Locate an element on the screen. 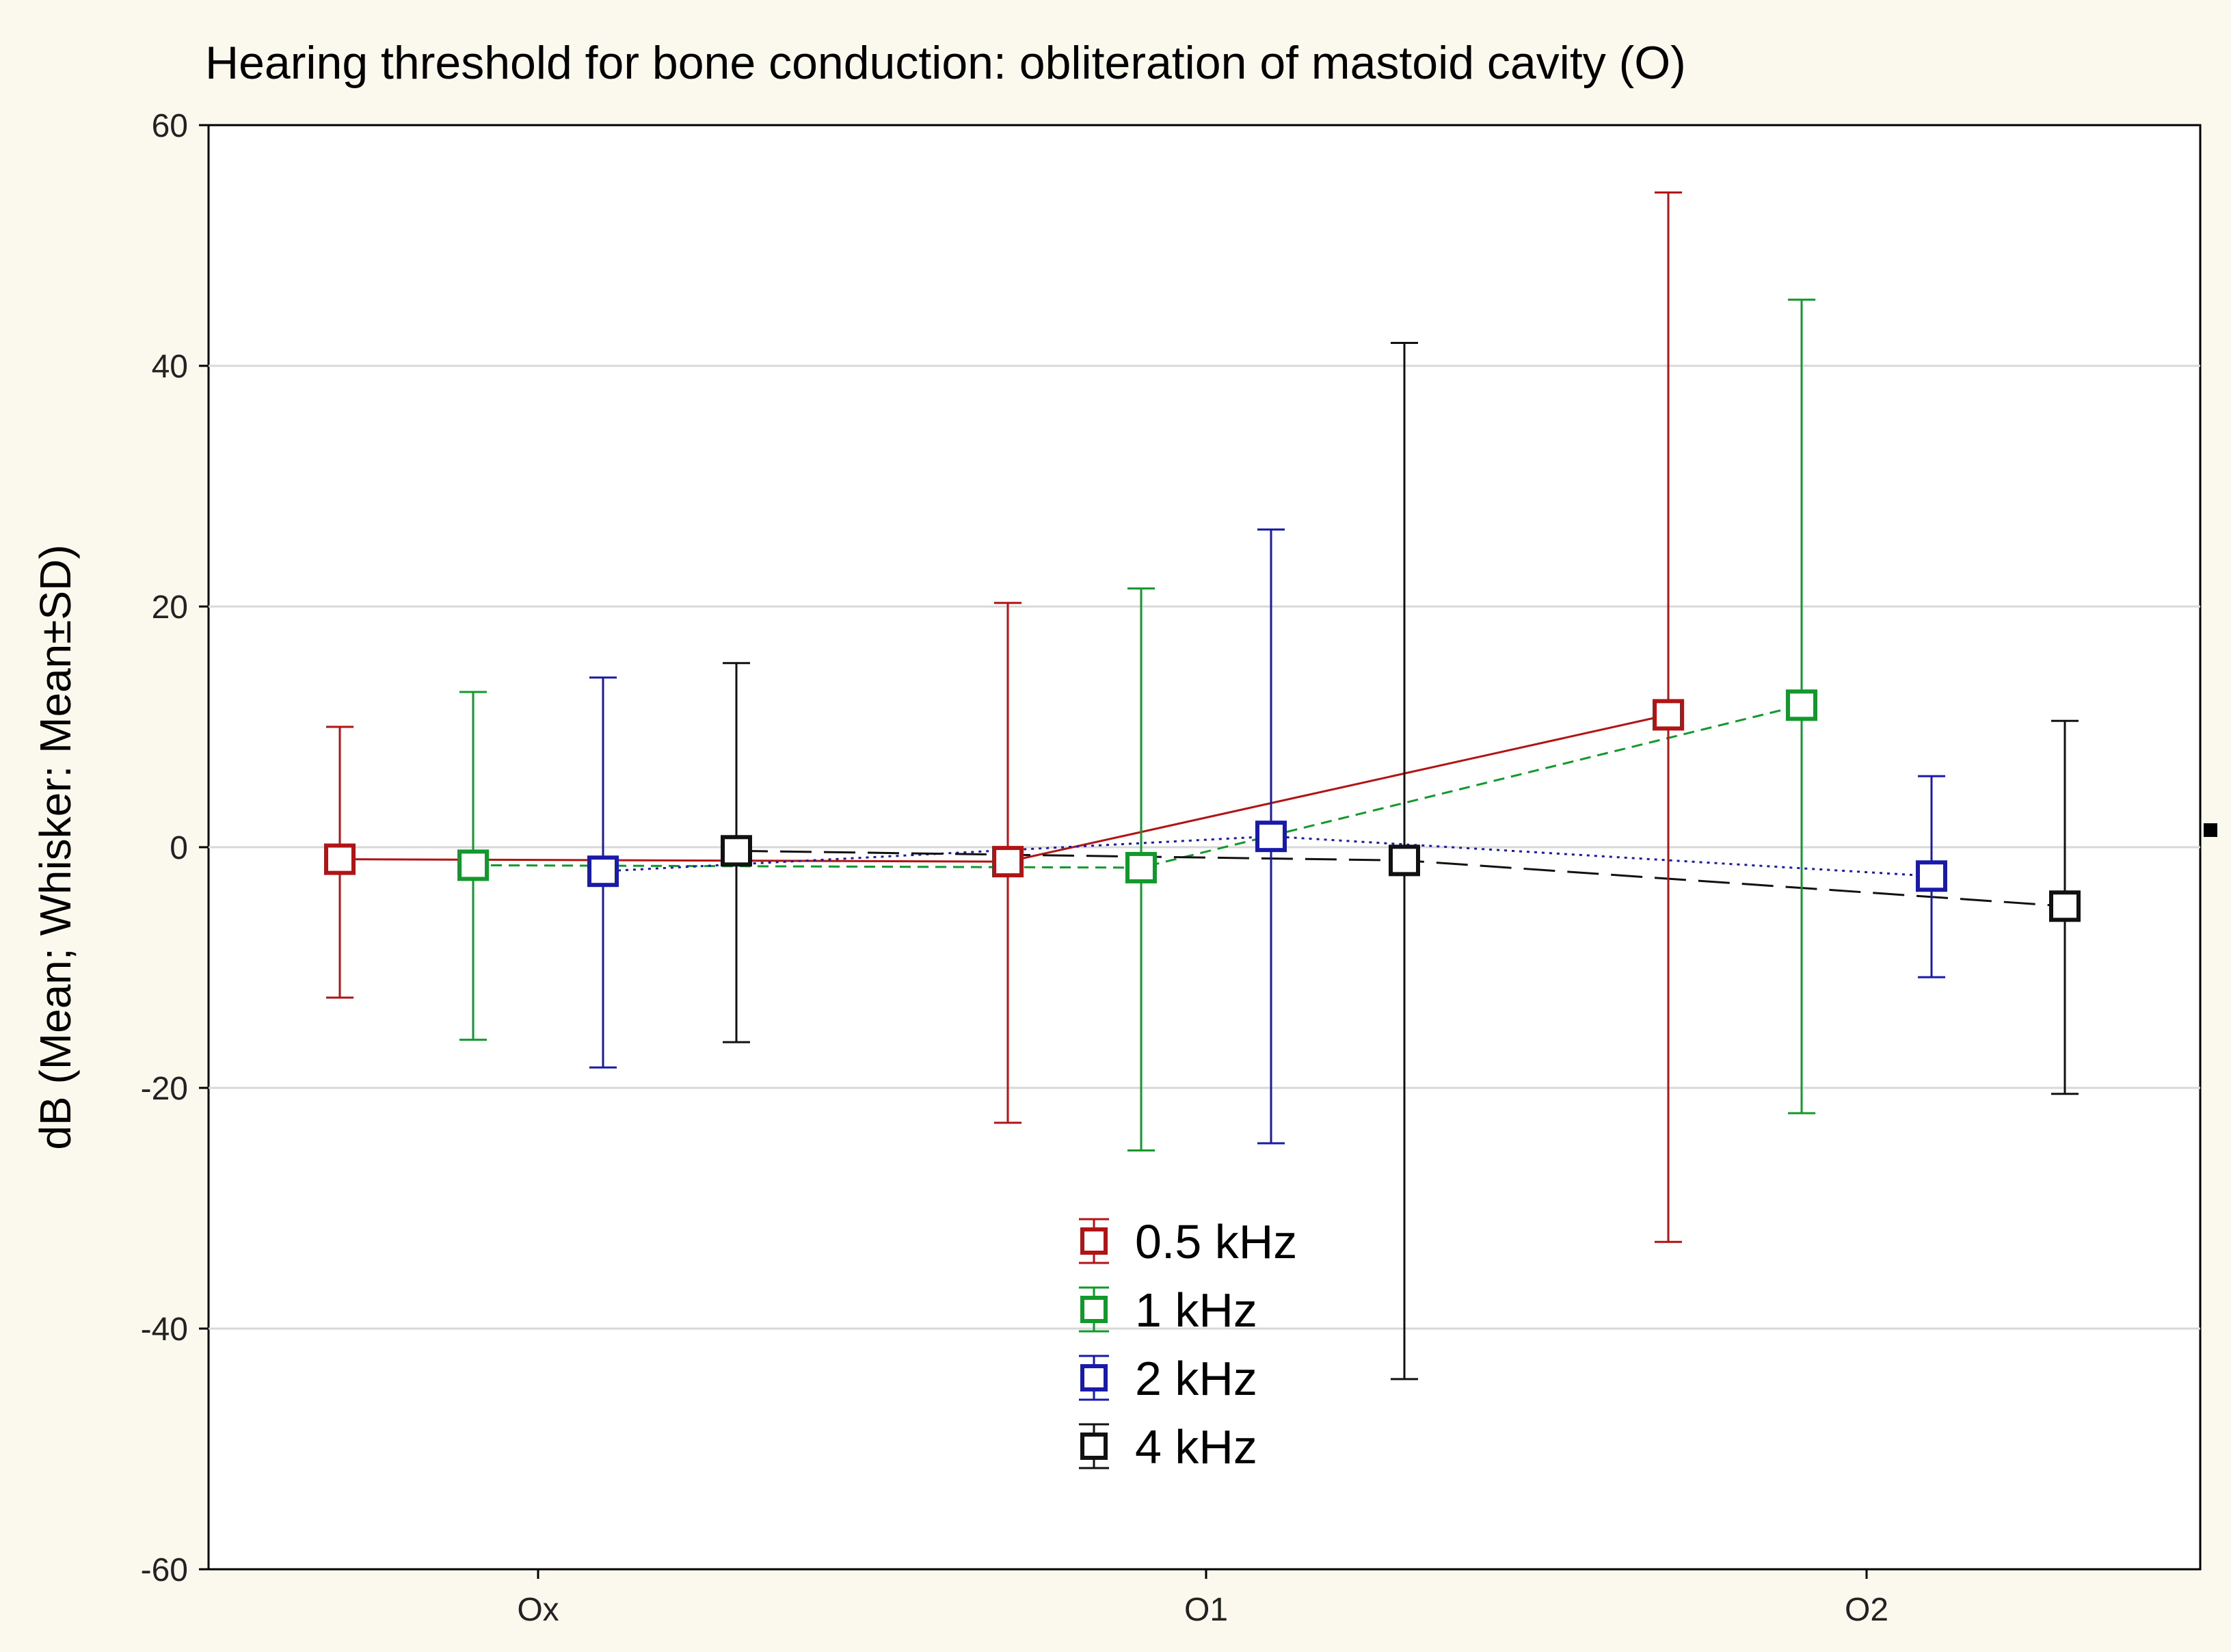 Image resolution: width=2231 pixels, height=1652 pixels. edge-marker is located at coordinates (2210, 830).